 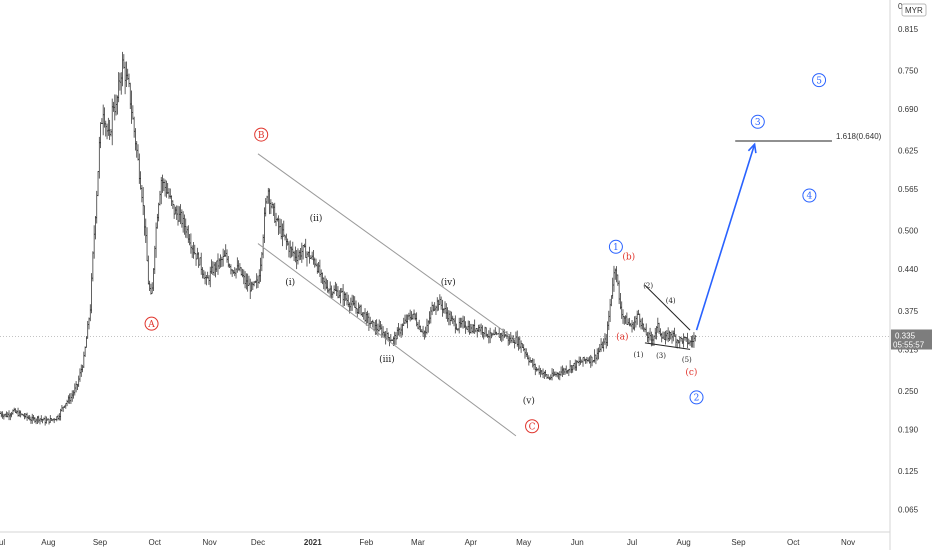 I want to click on price-tick-label: 0, so click(x=900, y=6).